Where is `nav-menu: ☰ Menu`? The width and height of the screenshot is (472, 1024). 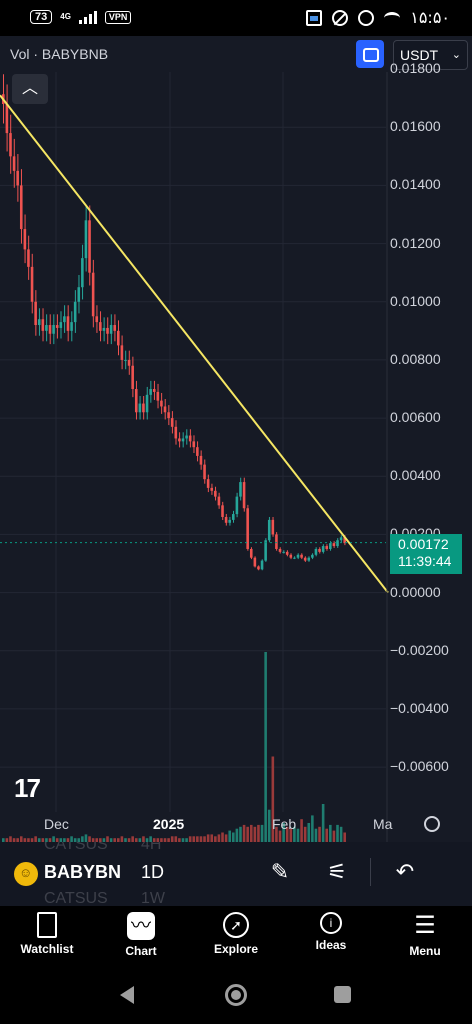 nav-menu: ☰ Menu is located at coordinates (425, 936).